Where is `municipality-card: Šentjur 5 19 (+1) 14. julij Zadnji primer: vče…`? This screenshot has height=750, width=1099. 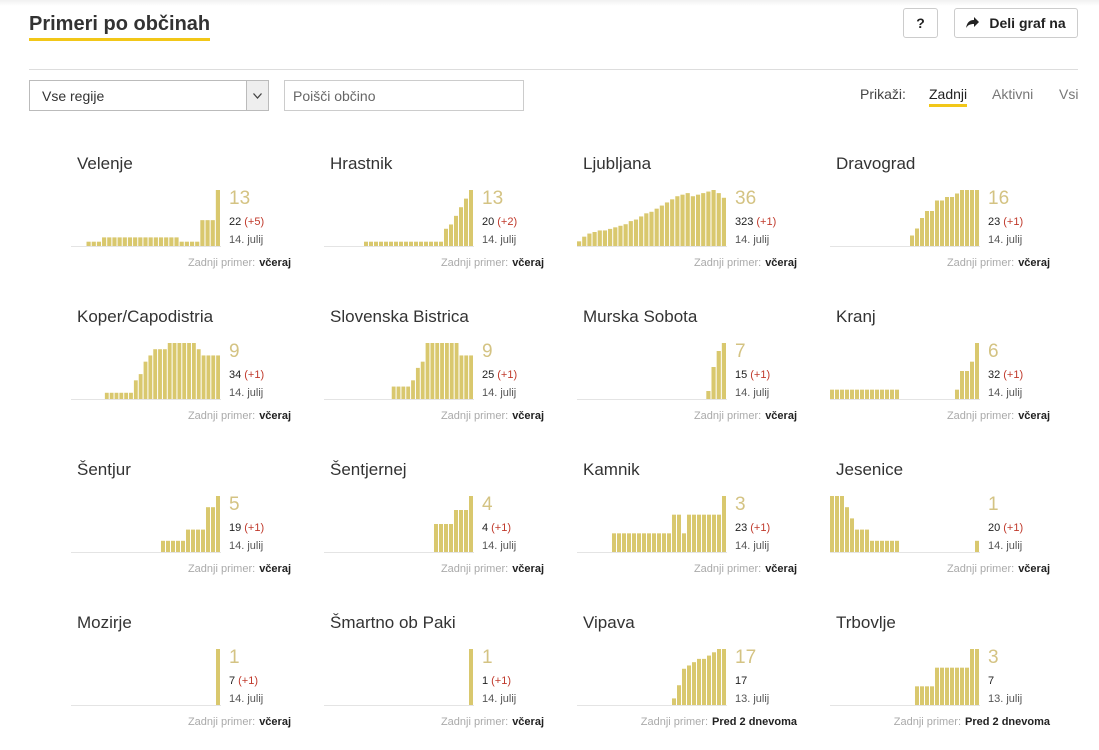
municipality-card: Šentjur 5 19 (+1) 14. julij Zadnji primer: vče… is located at coordinates (181, 525).